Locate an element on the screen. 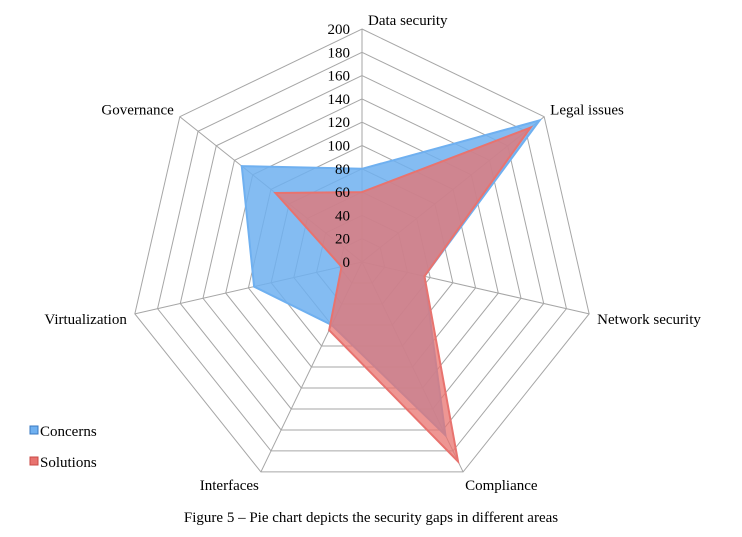 This screenshot has width=742, height=537. tick-label: 40 is located at coordinates (342, 216).